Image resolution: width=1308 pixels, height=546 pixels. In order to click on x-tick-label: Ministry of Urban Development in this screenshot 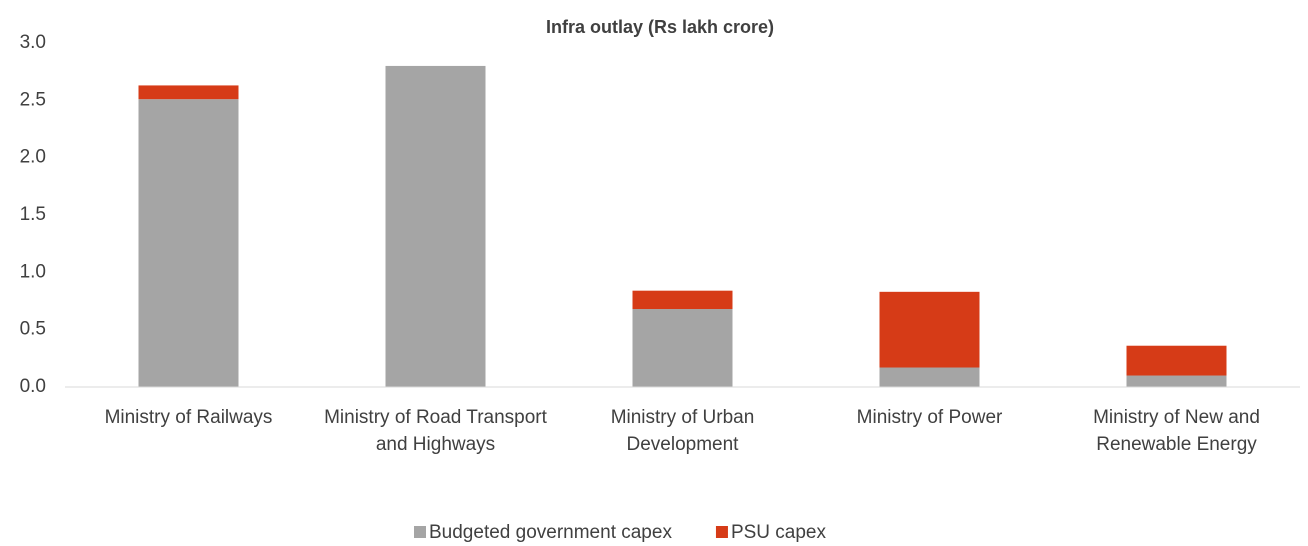, I will do `click(682, 431)`.